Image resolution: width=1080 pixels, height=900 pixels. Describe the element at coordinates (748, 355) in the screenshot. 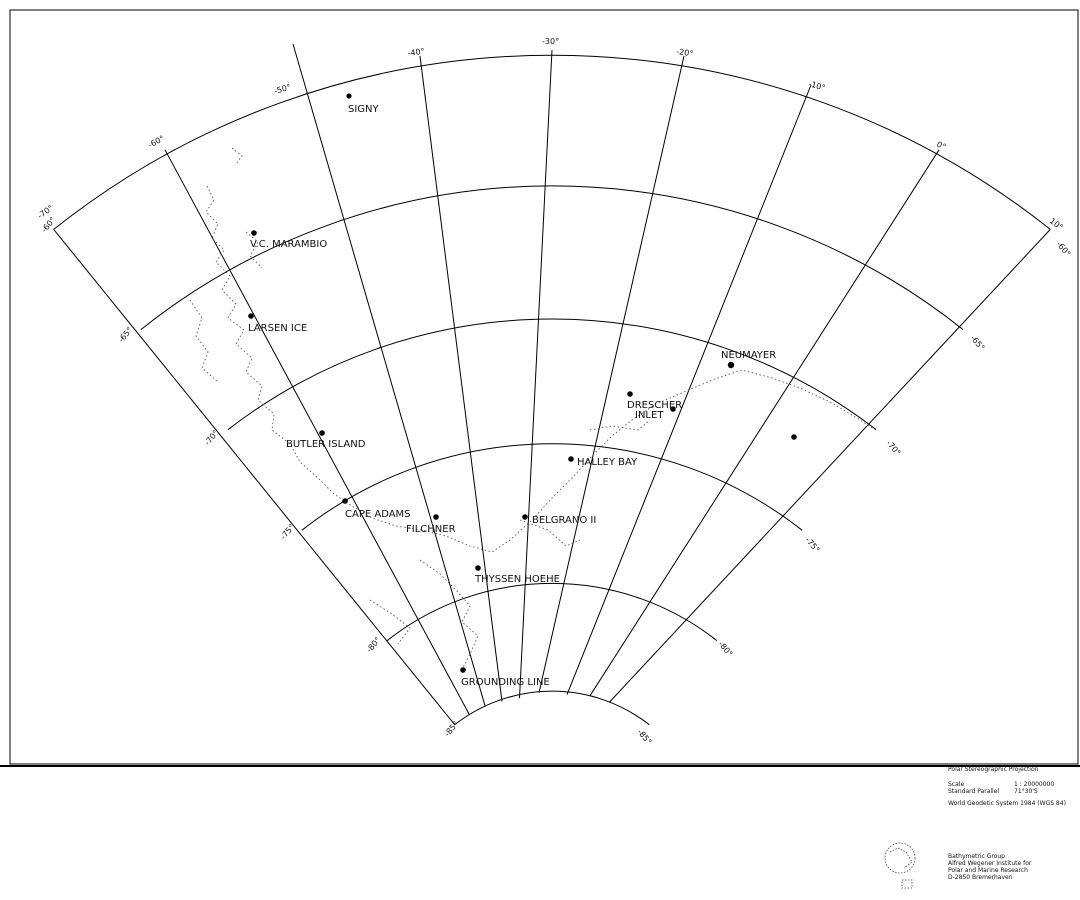

I see `neumayer-label: NEUMAYER` at that location.